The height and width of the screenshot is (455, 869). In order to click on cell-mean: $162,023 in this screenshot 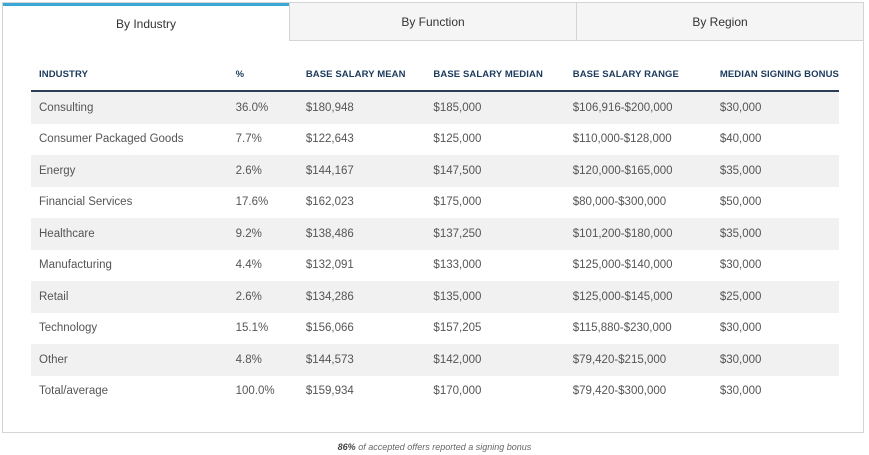, I will do `click(329, 202)`.